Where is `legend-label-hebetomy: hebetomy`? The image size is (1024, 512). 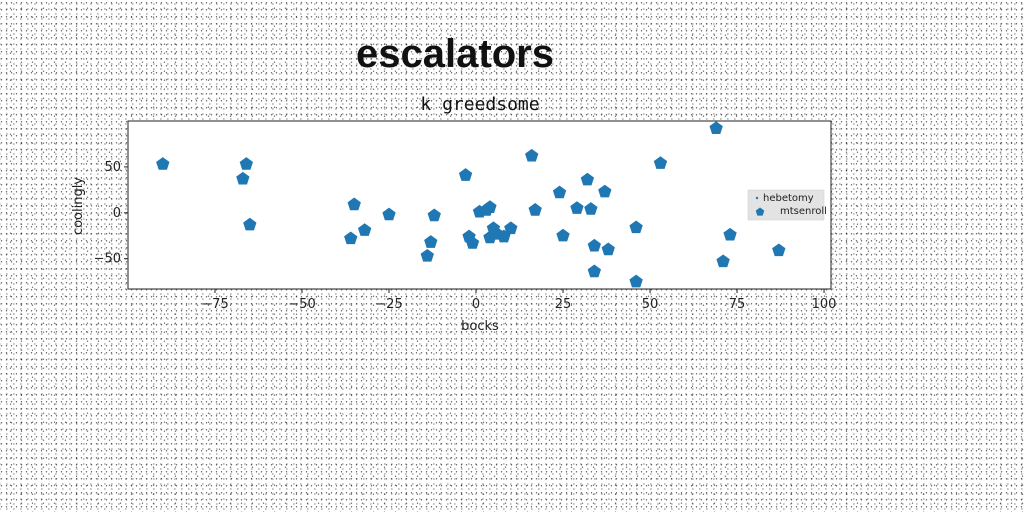
legend-label-hebetomy: hebetomy is located at coordinates (788, 198).